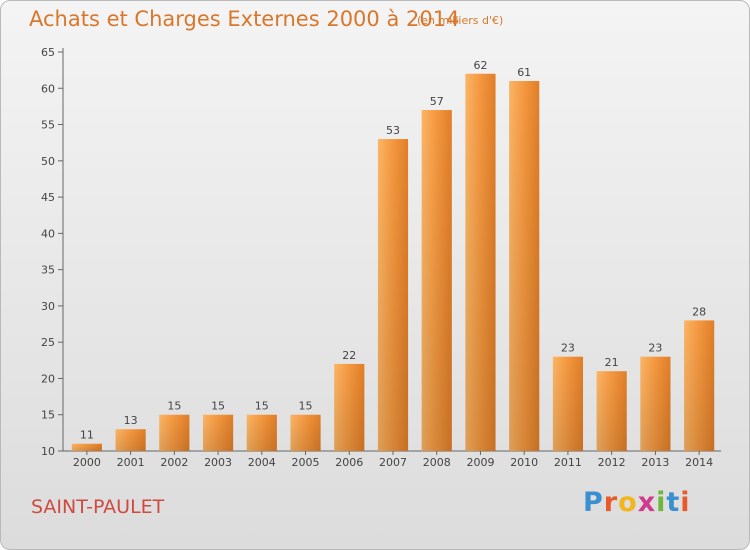 The width and height of the screenshot is (750, 550). What do you see at coordinates (48, 342) in the screenshot?
I see `y-tick-label: 25` at bounding box center [48, 342].